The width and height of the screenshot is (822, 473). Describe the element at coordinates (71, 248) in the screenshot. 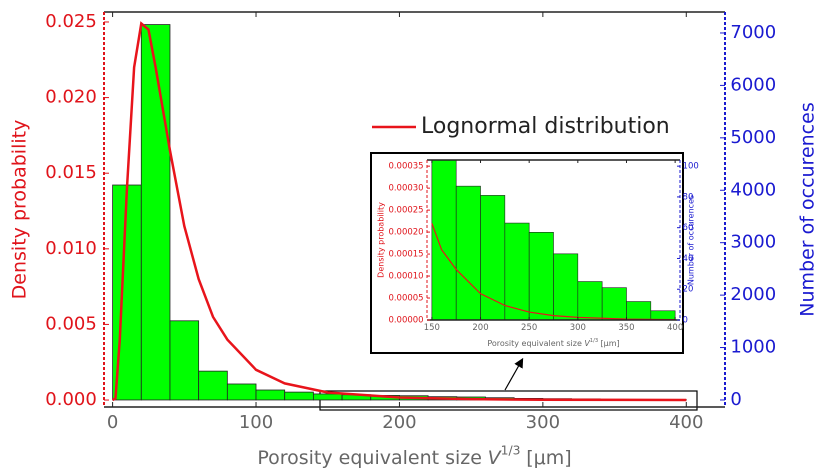

I see `y-tick-label: 0.010` at that location.